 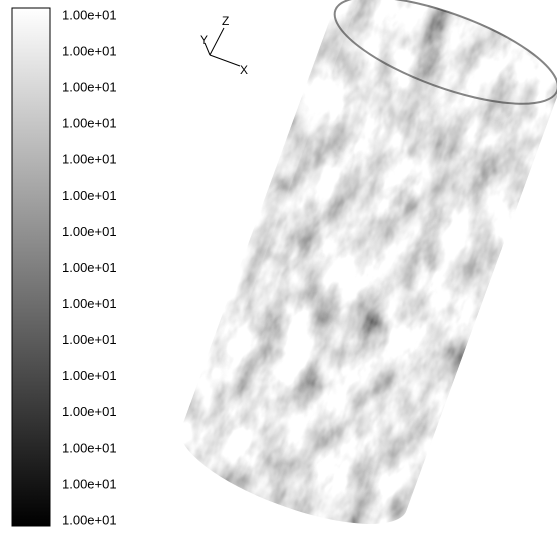 I want to click on axis-label: Y, so click(x=204, y=40).